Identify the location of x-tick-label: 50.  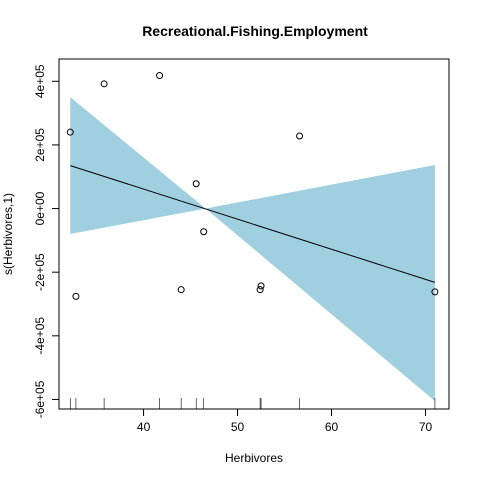
(238, 427).